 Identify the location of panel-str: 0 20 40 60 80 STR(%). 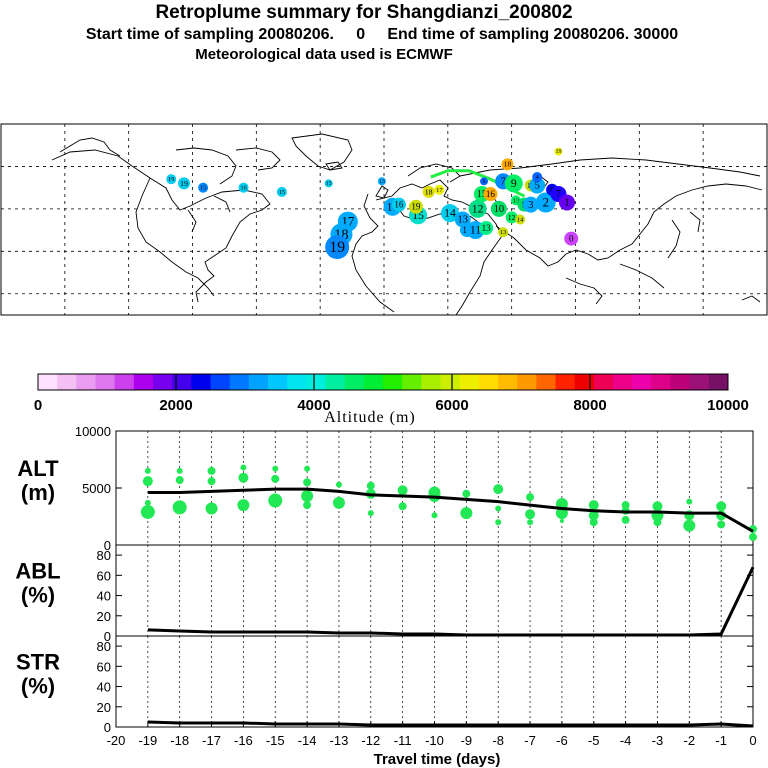
(385, 685).